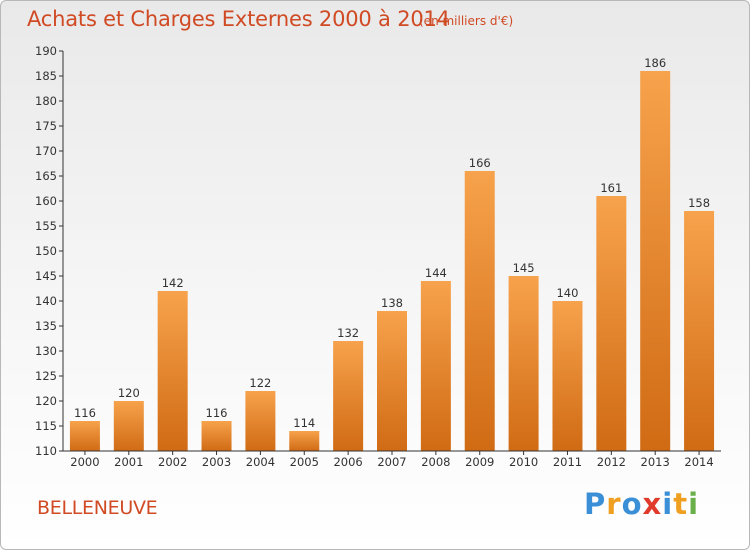  What do you see at coordinates (614, 504) in the screenshot?
I see `logo-letter: r` at bounding box center [614, 504].